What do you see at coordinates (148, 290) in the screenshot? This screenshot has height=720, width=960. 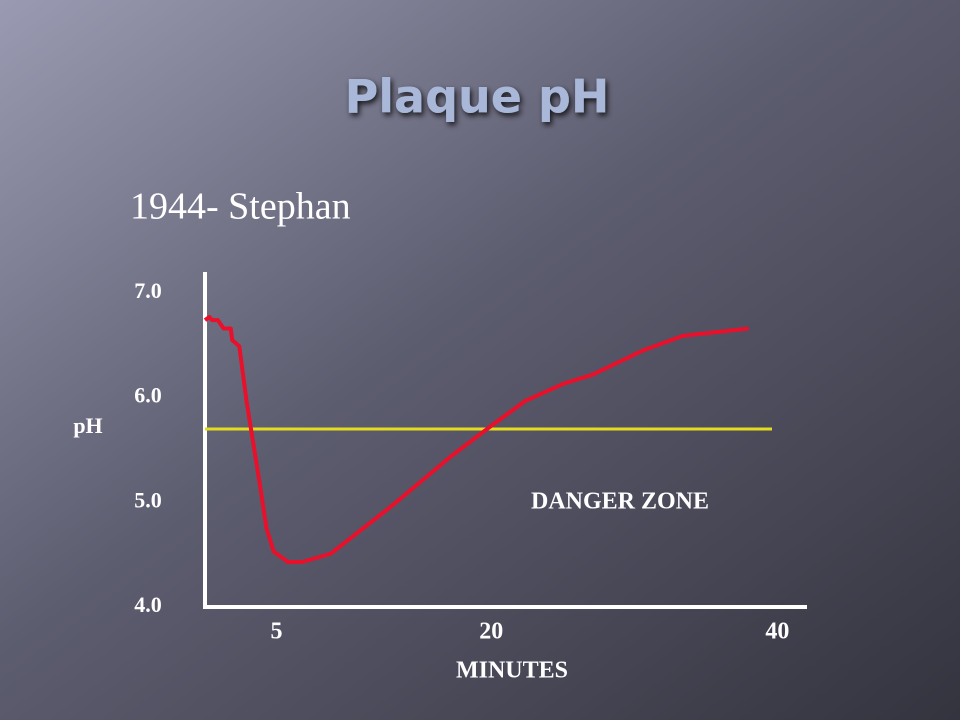 I see `y-tick-label: 7.0` at bounding box center [148, 290].